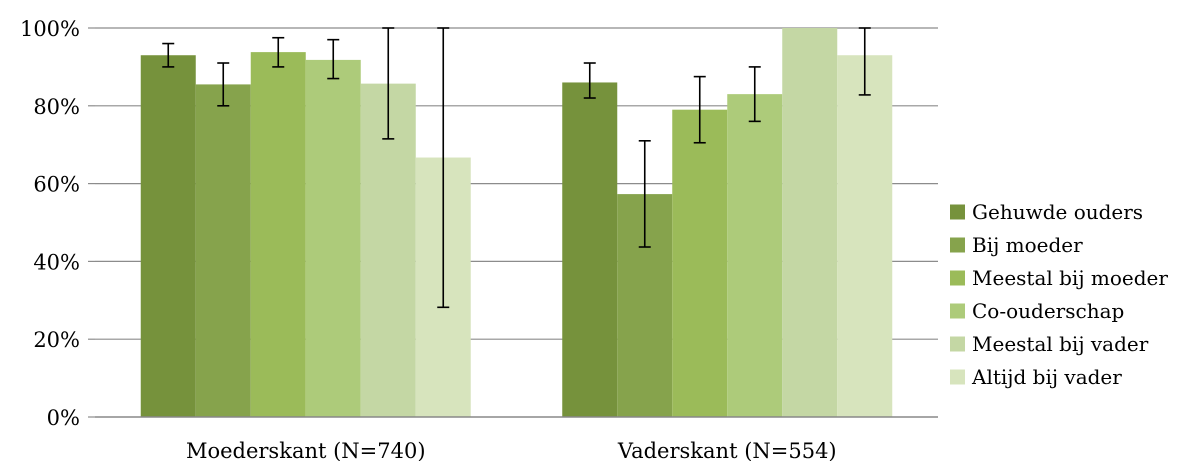 This screenshot has height=461, width=1192. Describe the element at coordinates (1070, 278) in the screenshot. I see `legend-label: Meestal bij moeder` at that location.